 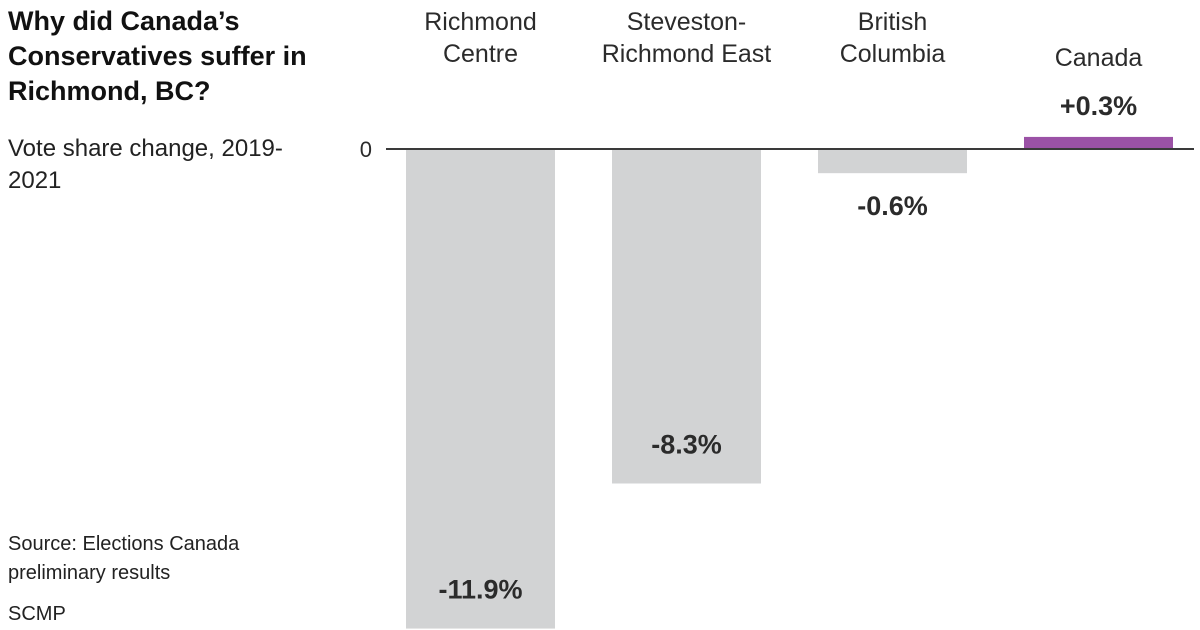 I want to click on category-label: Canada, so click(x=1099, y=58).